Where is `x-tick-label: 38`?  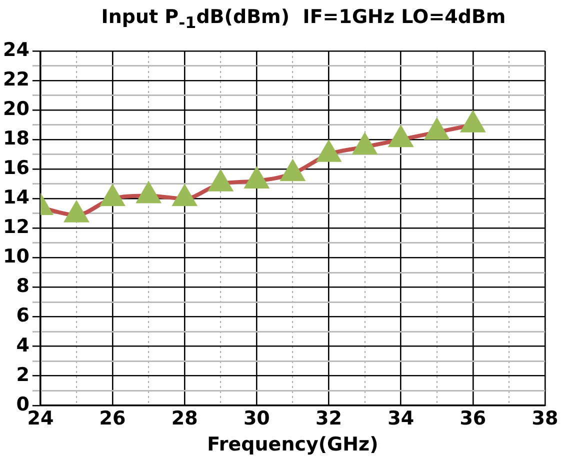 x-tick-label: 38 is located at coordinates (545, 419).